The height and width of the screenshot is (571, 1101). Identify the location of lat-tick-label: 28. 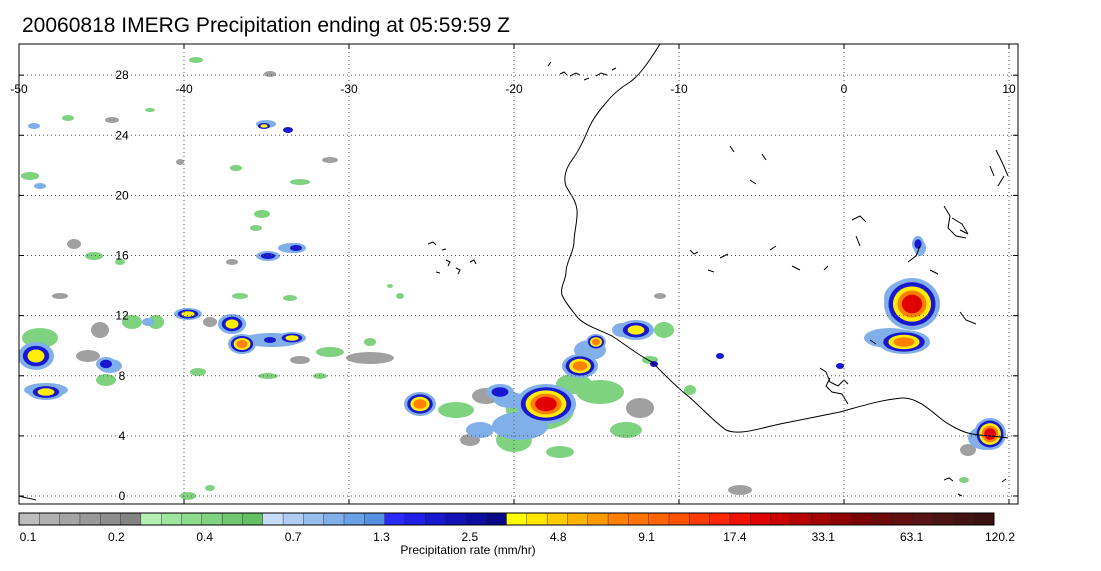
(122, 75).